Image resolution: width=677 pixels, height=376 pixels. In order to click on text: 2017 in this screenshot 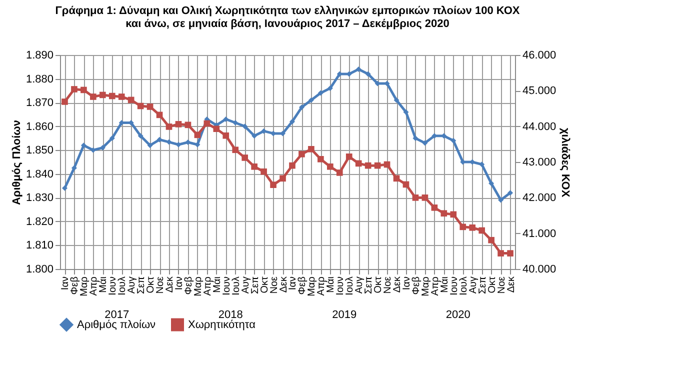, I will do `click(117, 315)`.